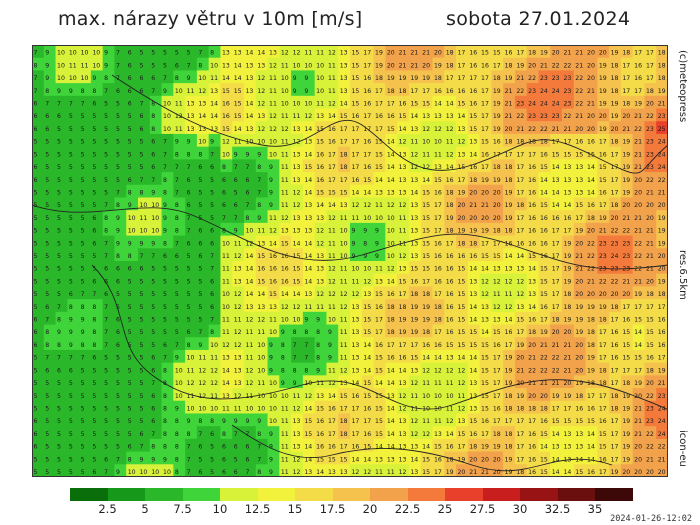 The image size is (700, 525). What do you see at coordinates (544, 104) in the screenshot?
I see `gust-value: 24` at bounding box center [544, 104].